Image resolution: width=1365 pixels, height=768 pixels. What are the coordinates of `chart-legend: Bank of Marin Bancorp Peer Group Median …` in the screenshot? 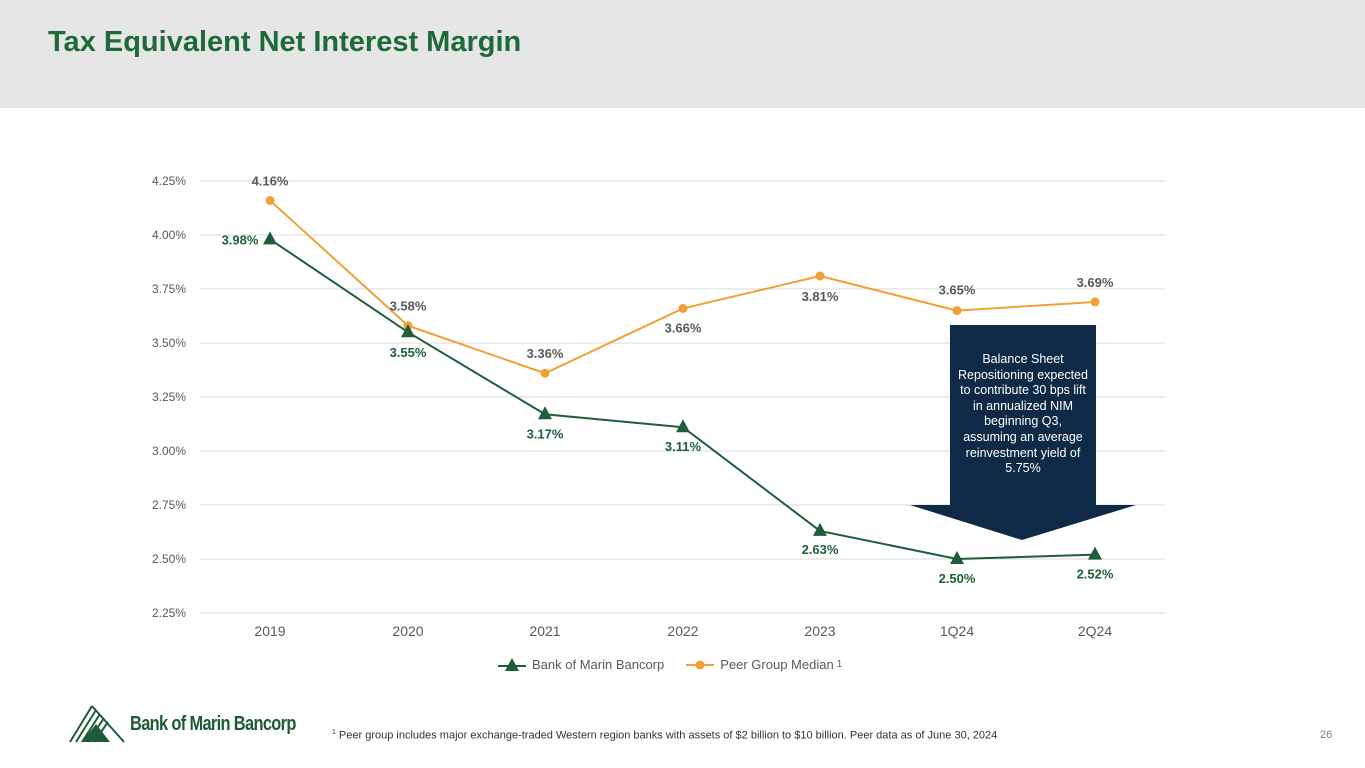 It's located at (681, 664).